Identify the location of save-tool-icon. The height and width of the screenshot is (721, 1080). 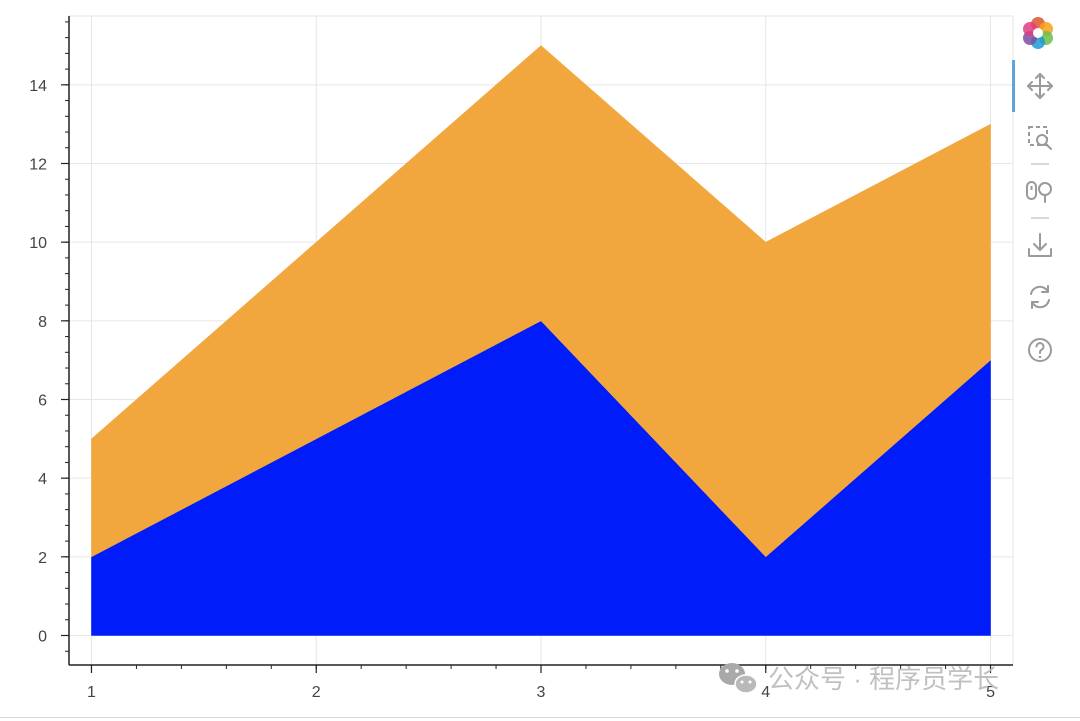
(1040, 245).